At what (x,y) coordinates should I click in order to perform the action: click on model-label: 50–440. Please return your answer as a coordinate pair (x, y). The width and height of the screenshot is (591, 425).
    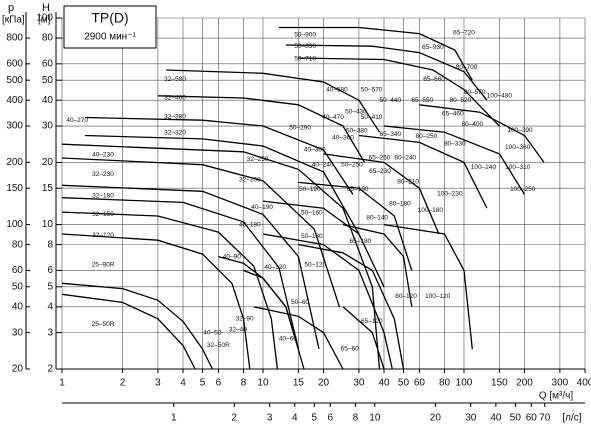
    Looking at the image, I should click on (390, 100).